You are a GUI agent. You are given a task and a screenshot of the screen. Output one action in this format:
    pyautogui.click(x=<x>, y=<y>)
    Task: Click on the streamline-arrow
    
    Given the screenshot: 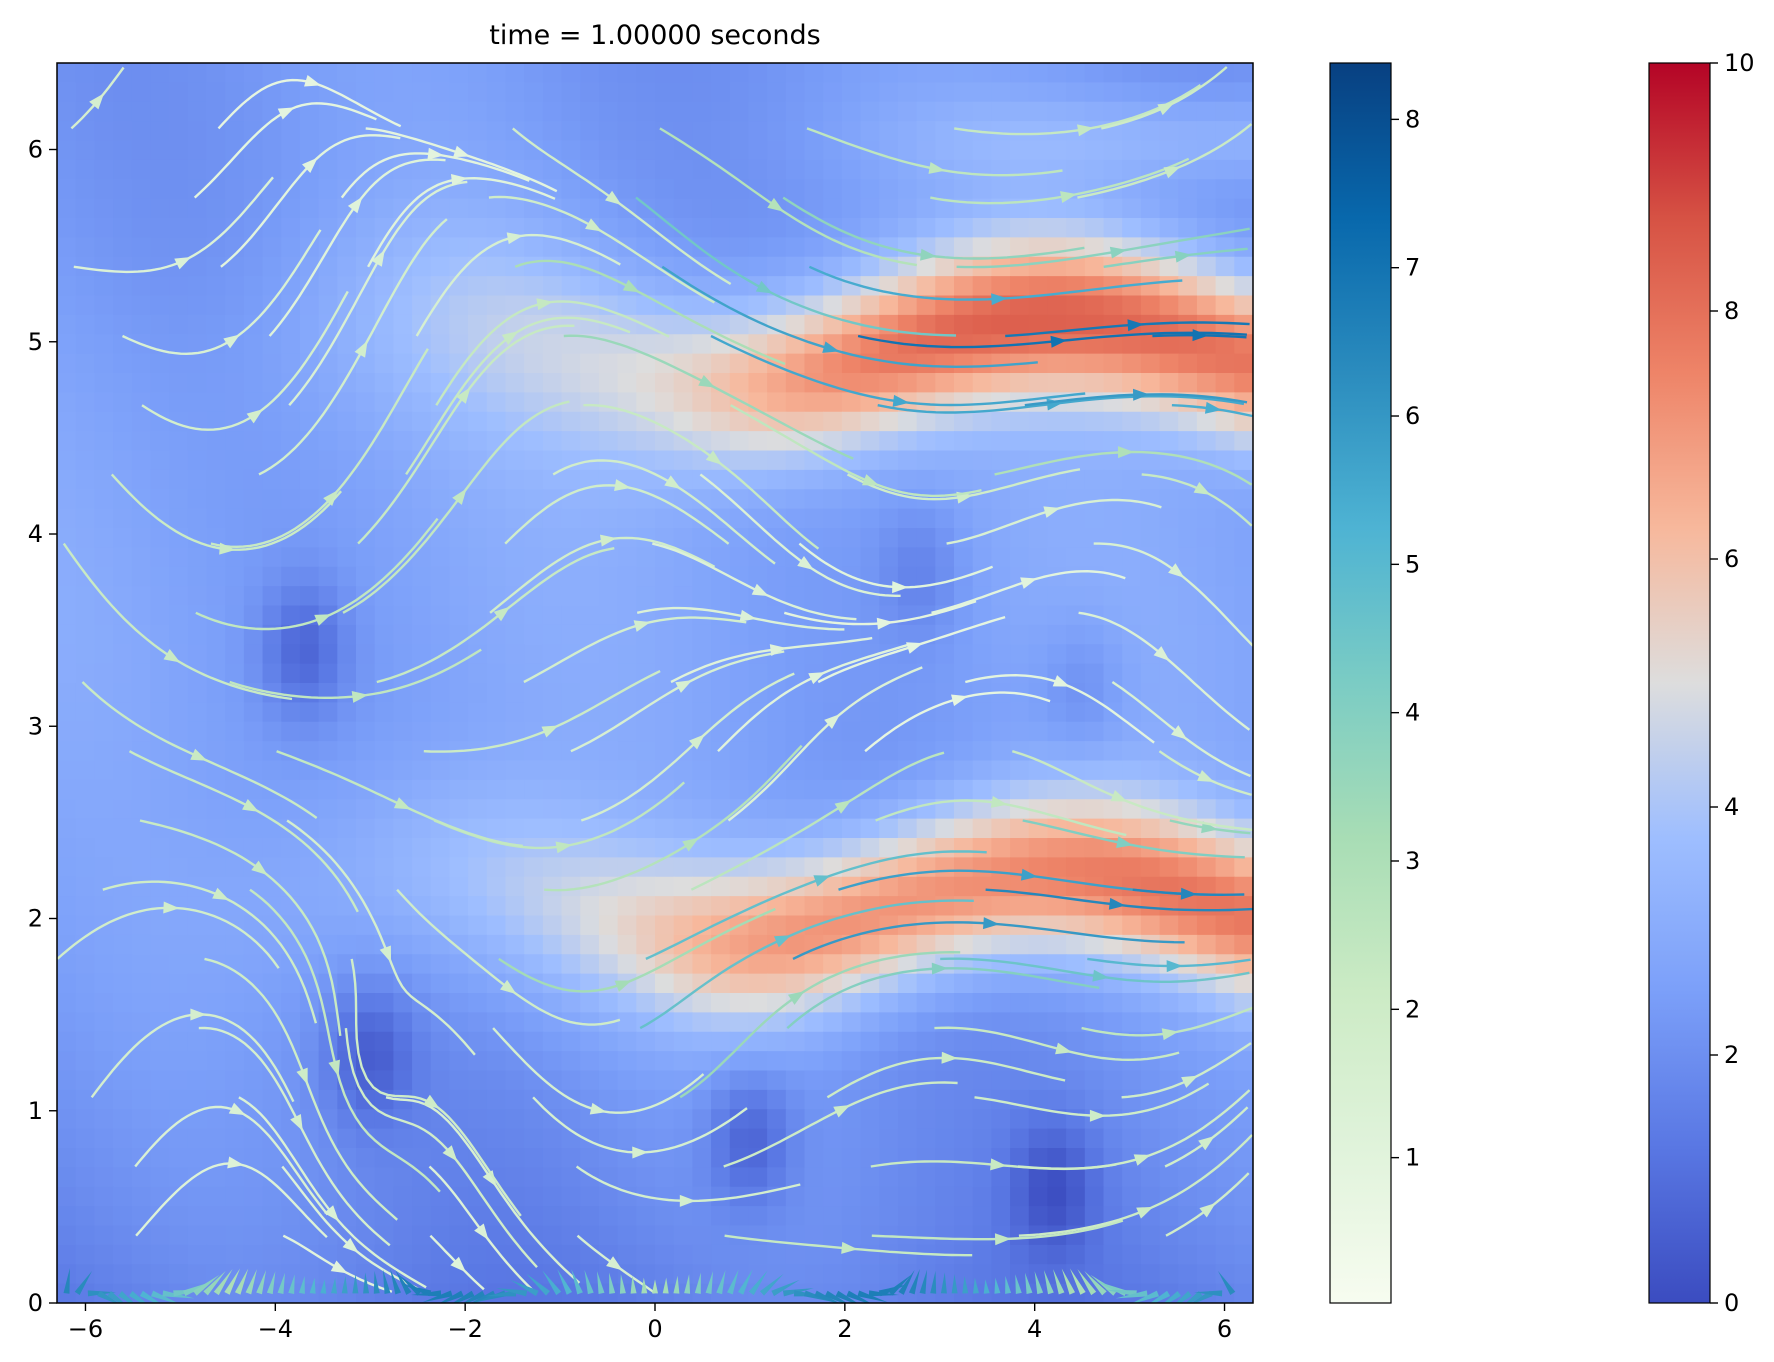 What is the action you would take?
    pyautogui.click(x=999, y=801)
    